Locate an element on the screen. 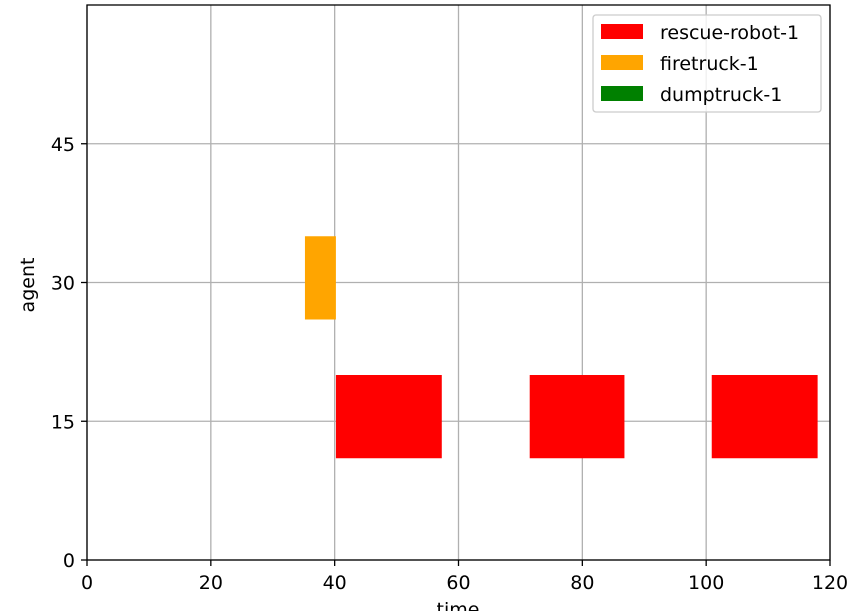  y-tick-label: 0 is located at coordinates (69, 561).